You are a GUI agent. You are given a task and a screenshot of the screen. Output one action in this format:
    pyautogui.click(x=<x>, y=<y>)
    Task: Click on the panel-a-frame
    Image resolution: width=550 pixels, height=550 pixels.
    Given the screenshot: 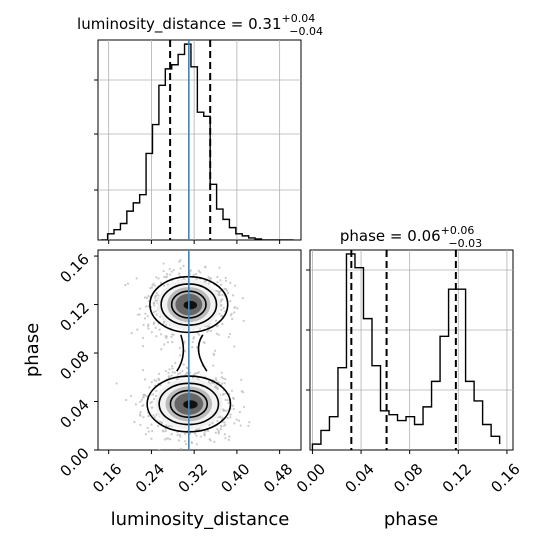 What is the action you would take?
    pyautogui.click(x=199, y=140)
    